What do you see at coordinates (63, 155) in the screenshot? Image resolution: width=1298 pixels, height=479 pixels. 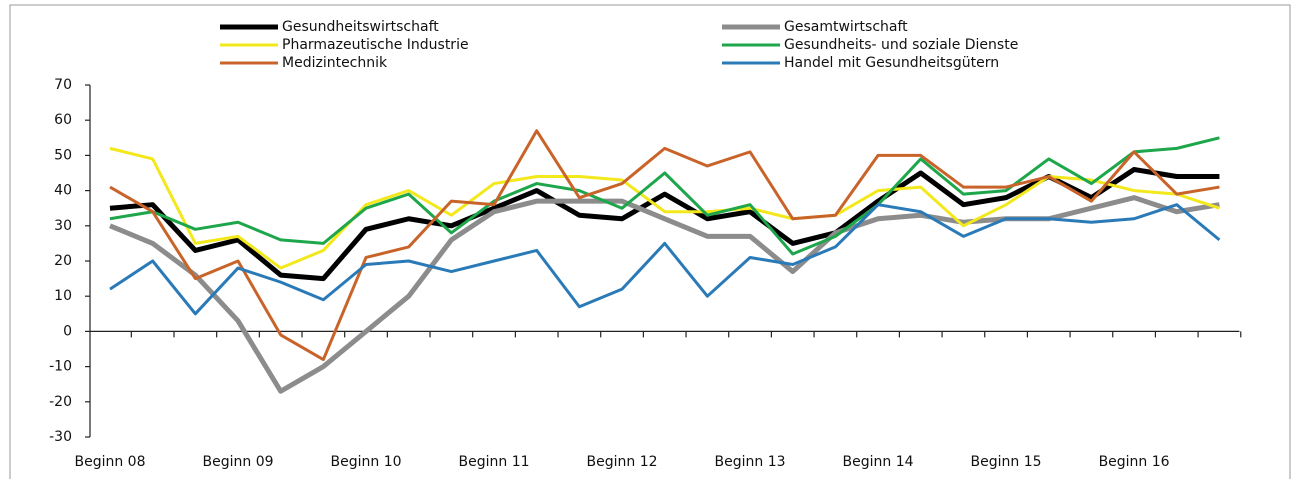 I see `y-tick-label: 50` at bounding box center [63, 155].